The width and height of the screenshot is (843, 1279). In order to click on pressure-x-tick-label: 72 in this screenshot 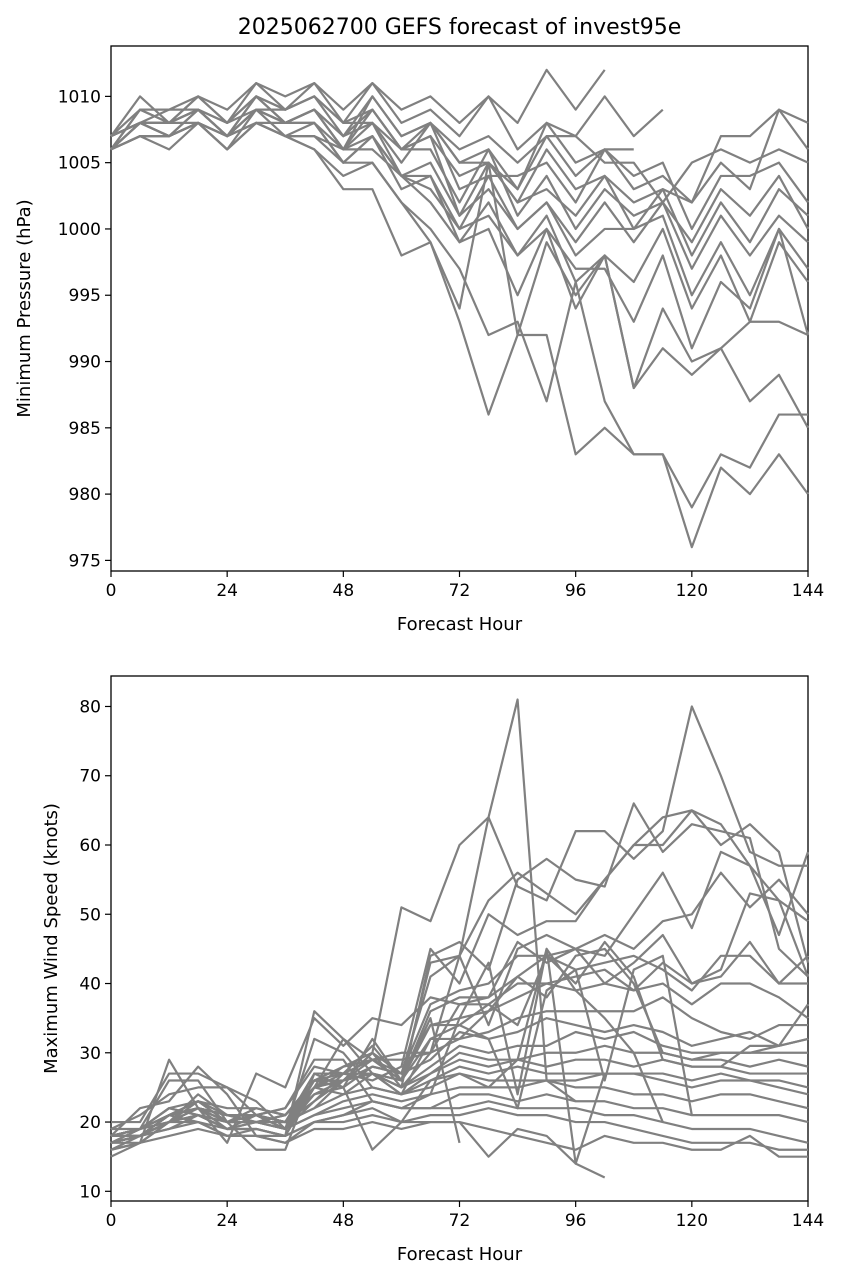, I will do `click(460, 591)`.